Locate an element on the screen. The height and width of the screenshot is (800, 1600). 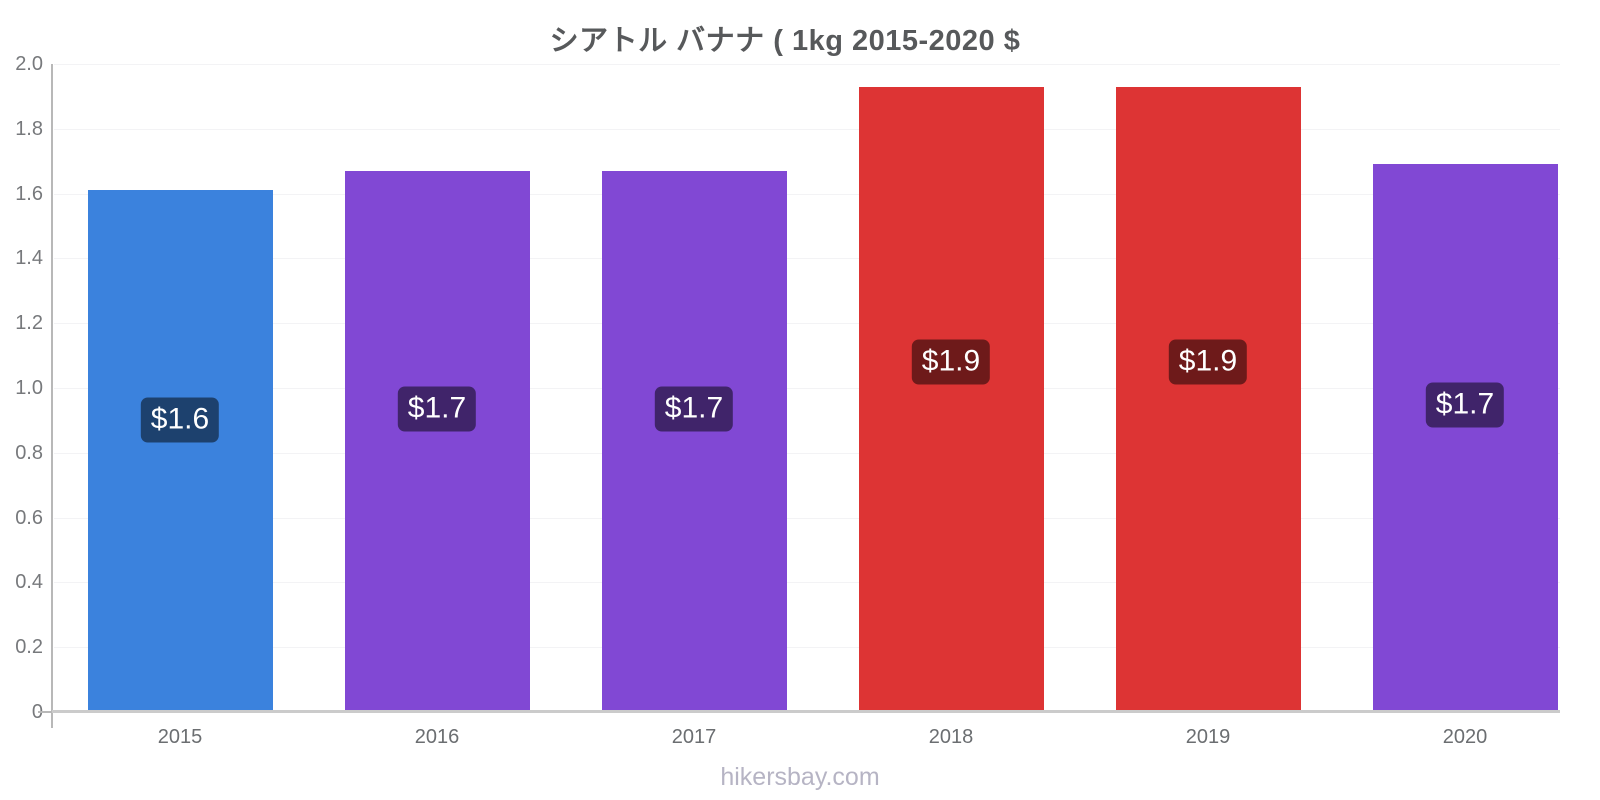
x-axis-label: 2018 is located at coordinates (951, 737).